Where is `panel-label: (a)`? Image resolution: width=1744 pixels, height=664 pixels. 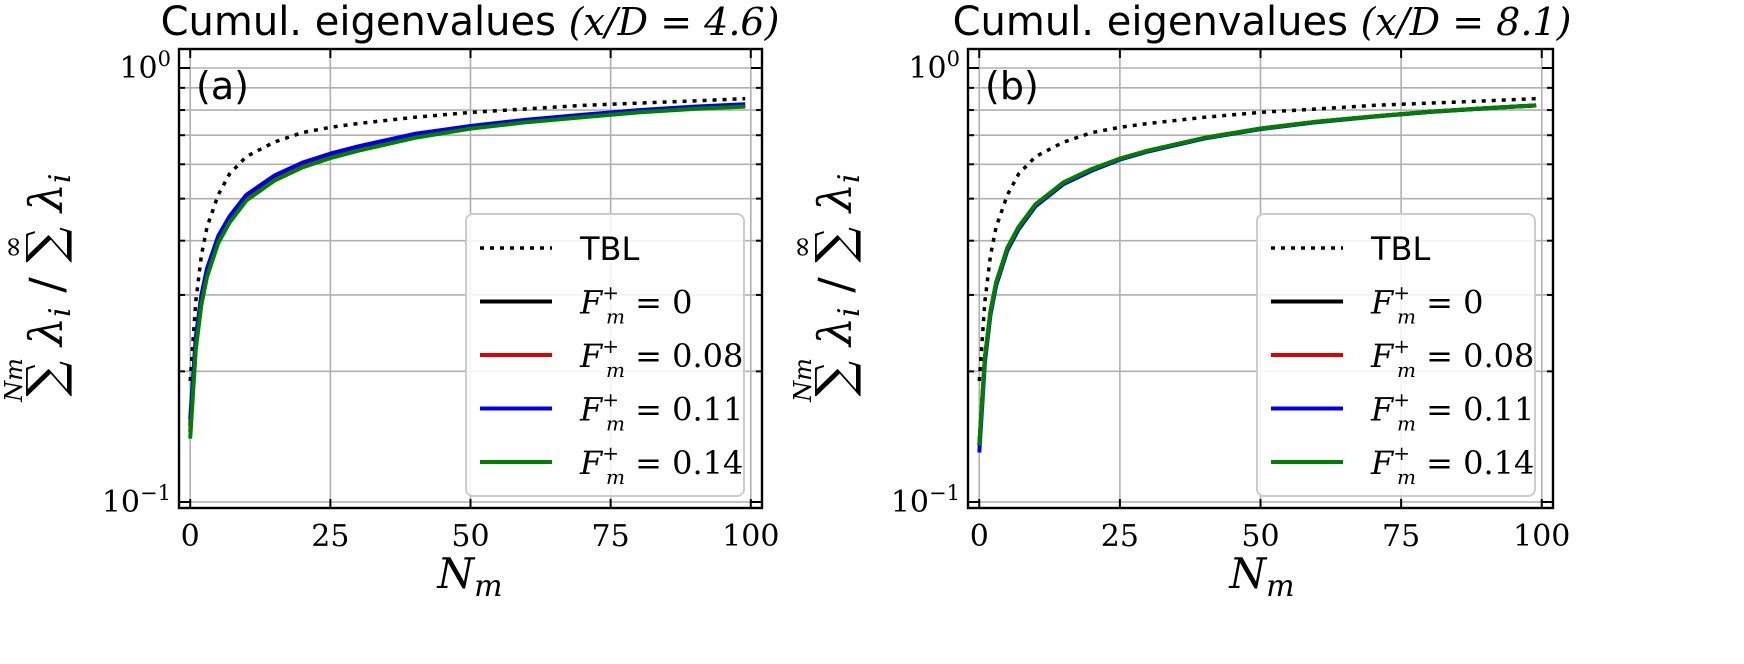 panel-label: (a) is located at coordinates (222, 86).